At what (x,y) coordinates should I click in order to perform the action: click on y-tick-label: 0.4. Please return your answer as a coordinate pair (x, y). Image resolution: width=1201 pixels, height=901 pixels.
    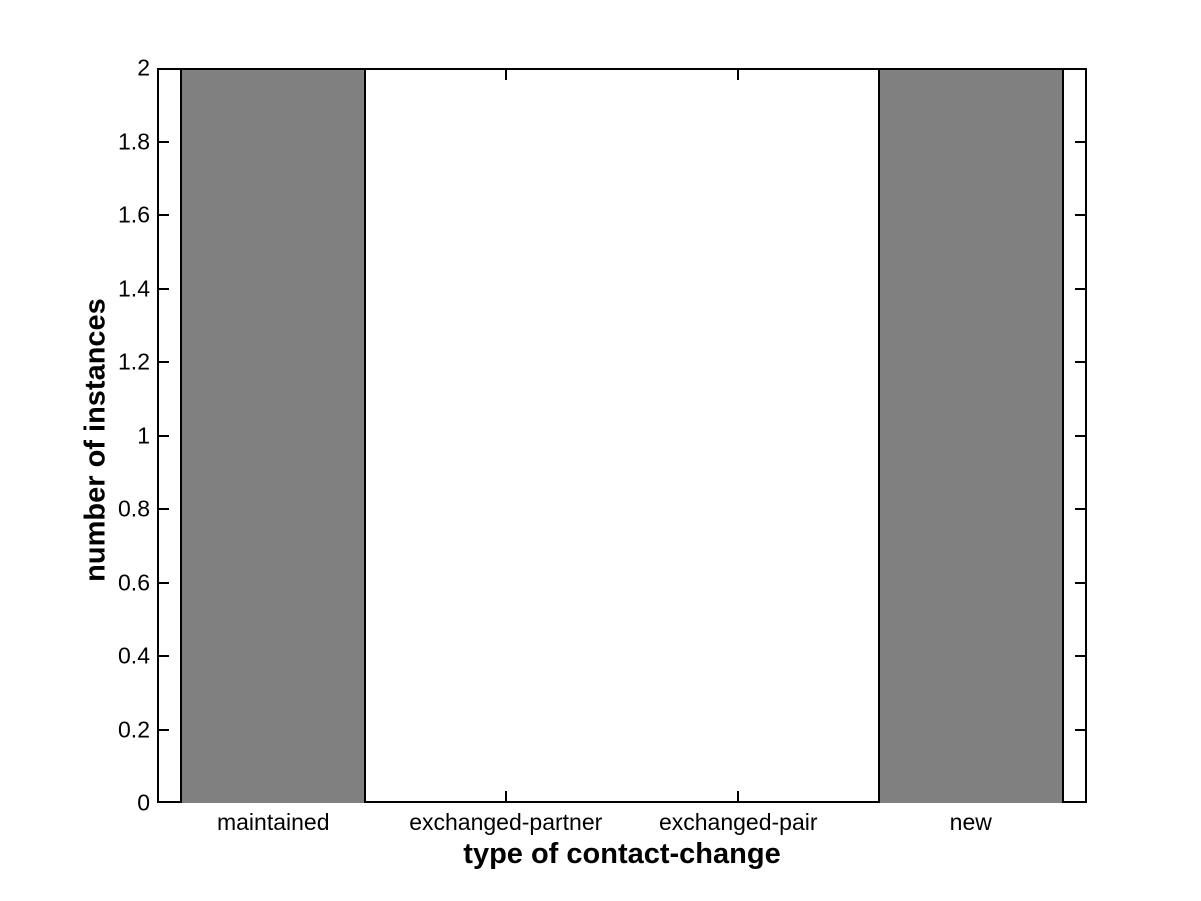
    Looking at the image, I should click on (134, 655).